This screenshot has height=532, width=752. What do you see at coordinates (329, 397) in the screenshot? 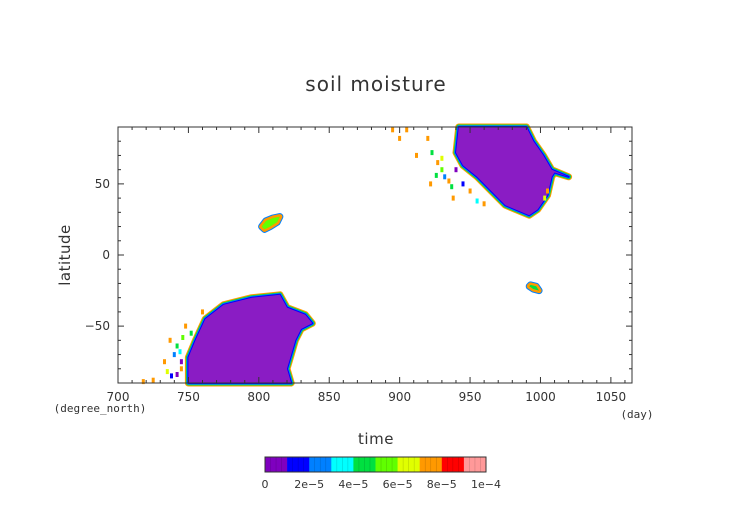
I see `x-tick-label: 850` at bounding box center [329, 397].